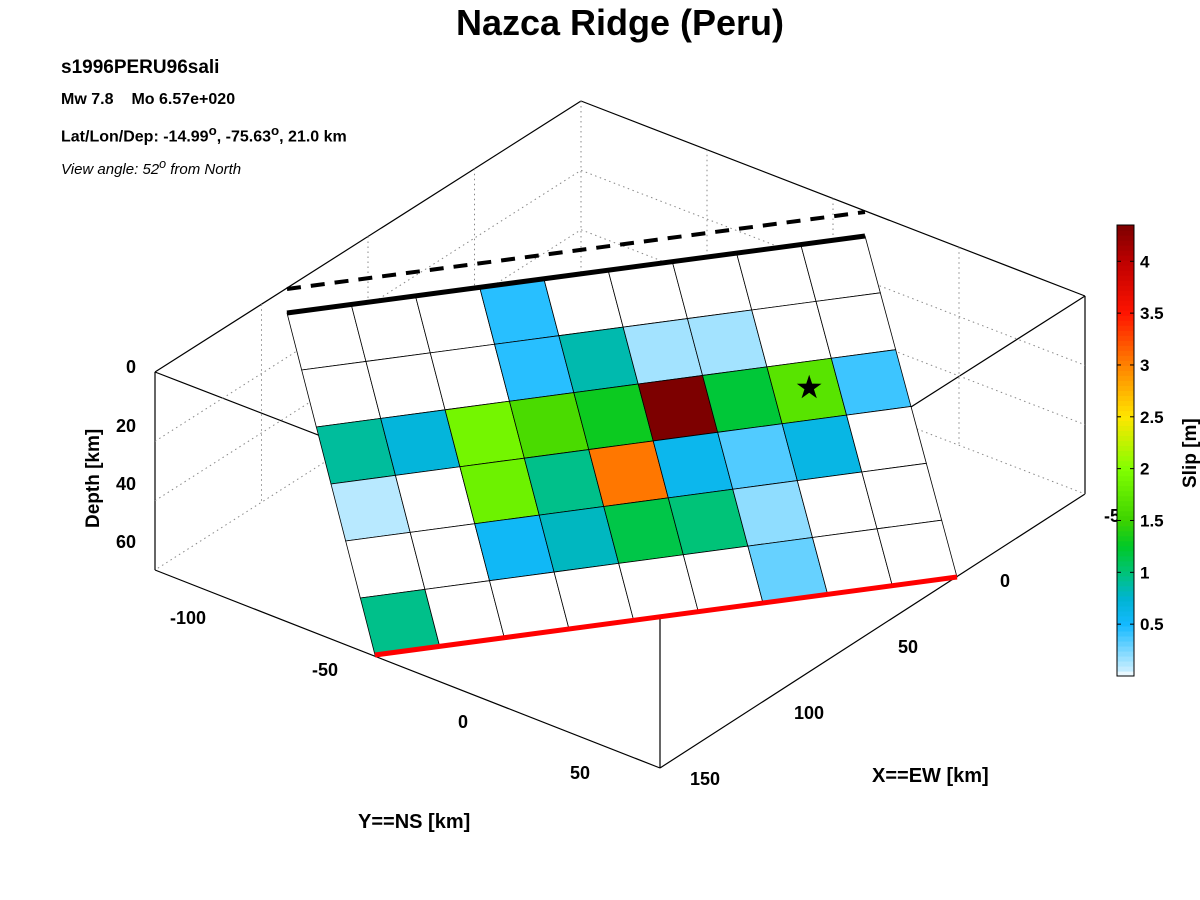  What do you see at coordinates (126, 484) in the screenshot?
I see `z-tick-label: 40` at bounding box center [126, 484].